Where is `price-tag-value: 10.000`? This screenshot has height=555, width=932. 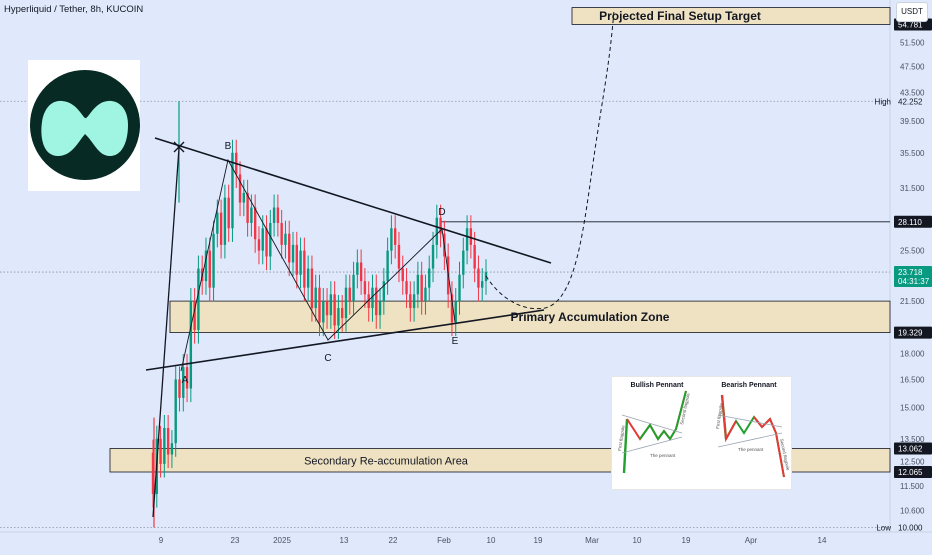 price-tag-value: 10.000 is located at coordinates (910, 528).